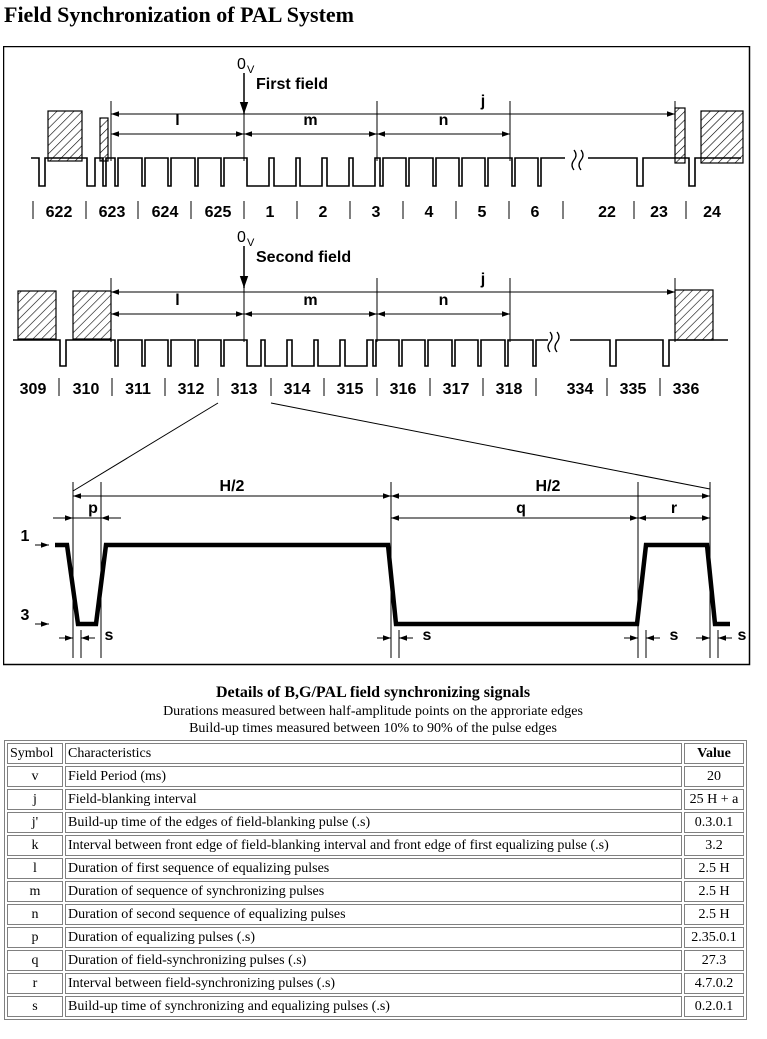 This screenshot has height=1039, width=767. I want to click on characteristic-cell: Field-blanking interval, so click(373, 799).